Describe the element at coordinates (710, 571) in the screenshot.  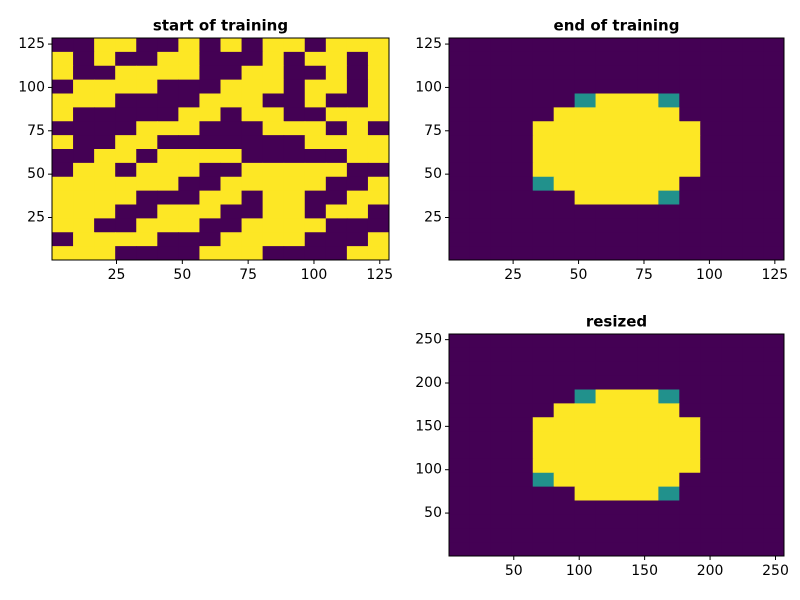
I see `x-tick-label: 200` at that location.